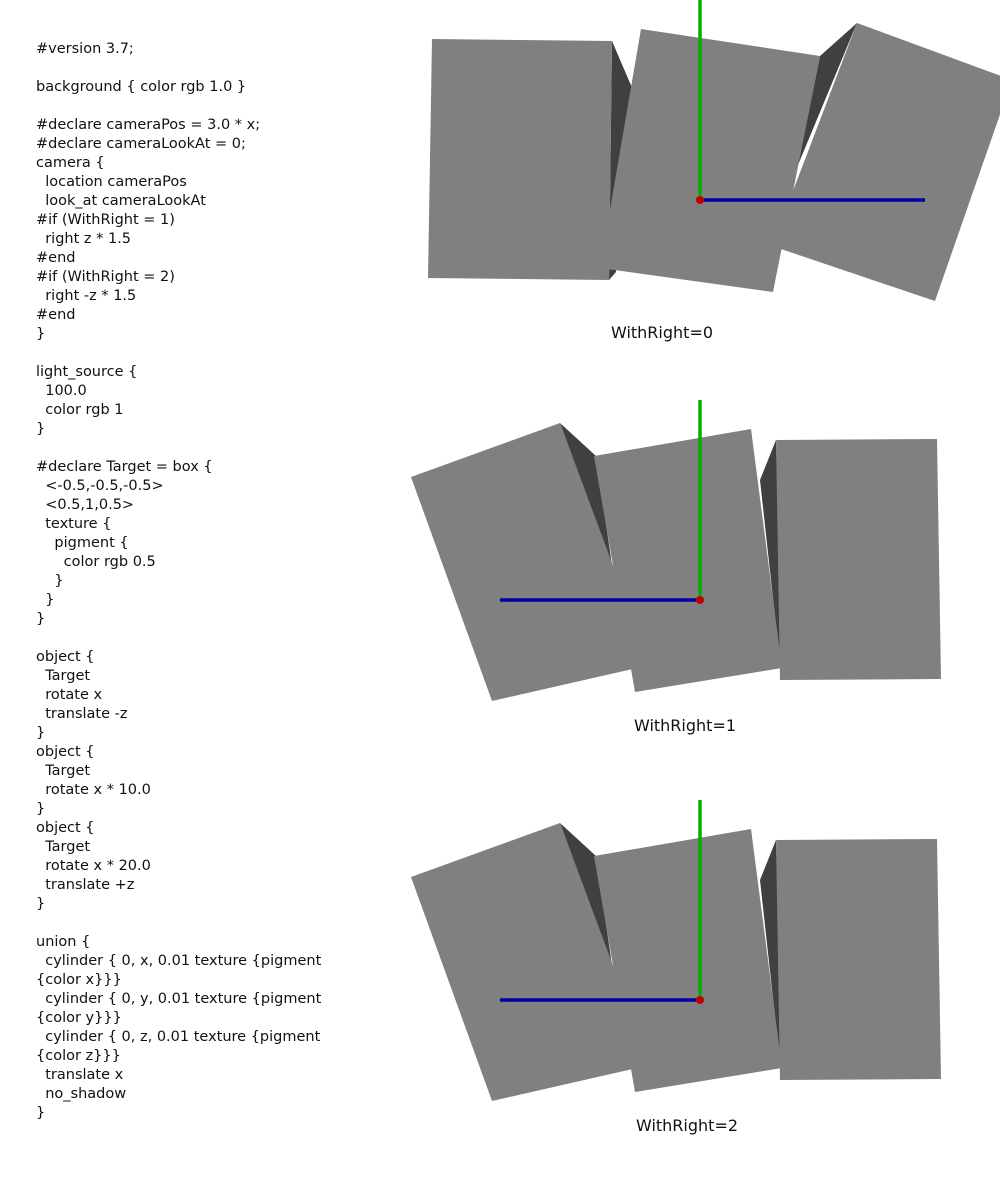 The height and width of the screenshot is (1200, 1000). What do you see at coordinates (80, 1075) in the screenshot?
I see `code-line: translate x` at bounding box center [80, 1075].